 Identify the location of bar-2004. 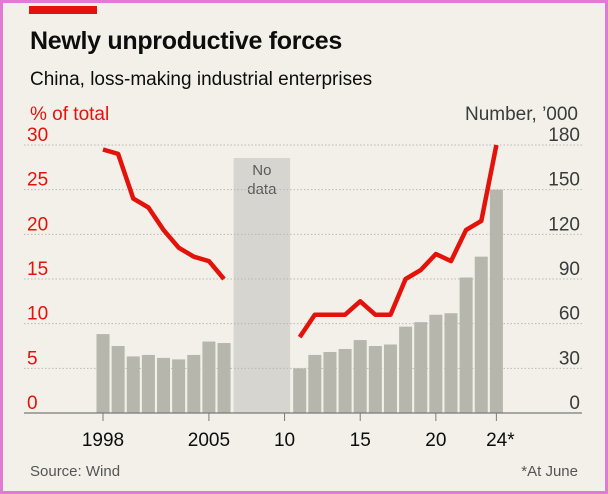
(194, 383).